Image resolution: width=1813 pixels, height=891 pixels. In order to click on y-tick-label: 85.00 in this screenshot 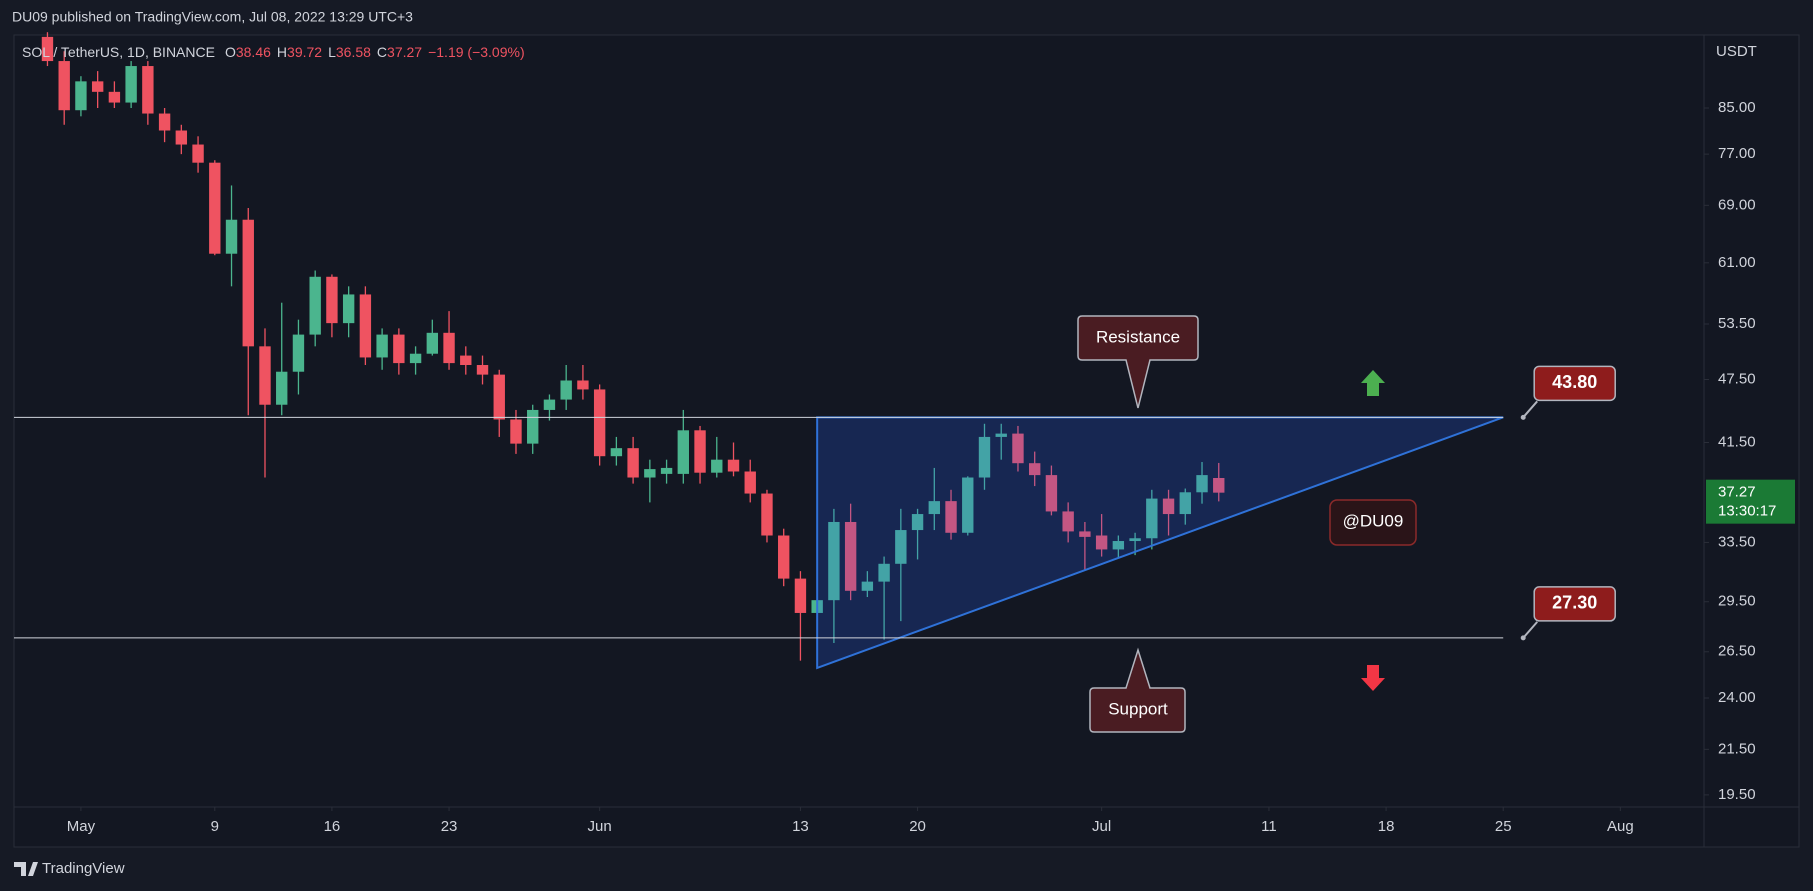, I will do `click(1737, 107)`.